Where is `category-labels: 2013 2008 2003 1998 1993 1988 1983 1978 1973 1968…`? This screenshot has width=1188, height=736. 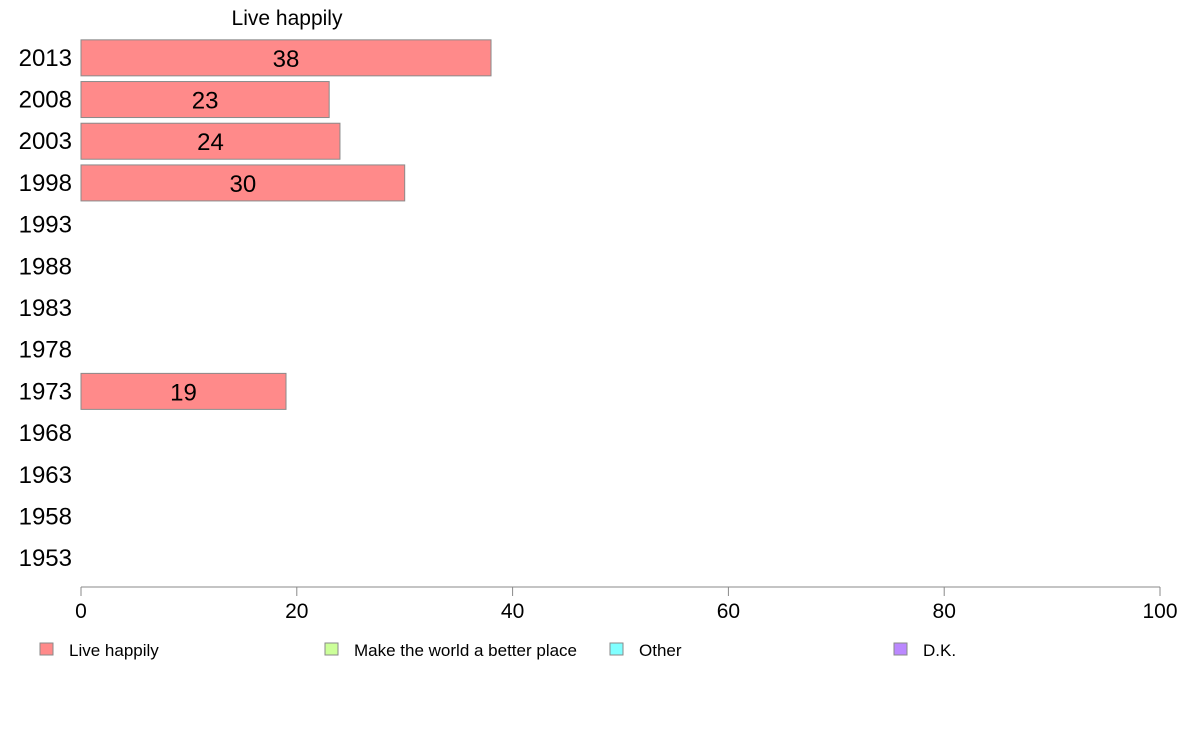 category-labels: 2013 2008 2003 1998 1993 1988 1983 1978 1973 1968… is located at coordinates (45, 308).